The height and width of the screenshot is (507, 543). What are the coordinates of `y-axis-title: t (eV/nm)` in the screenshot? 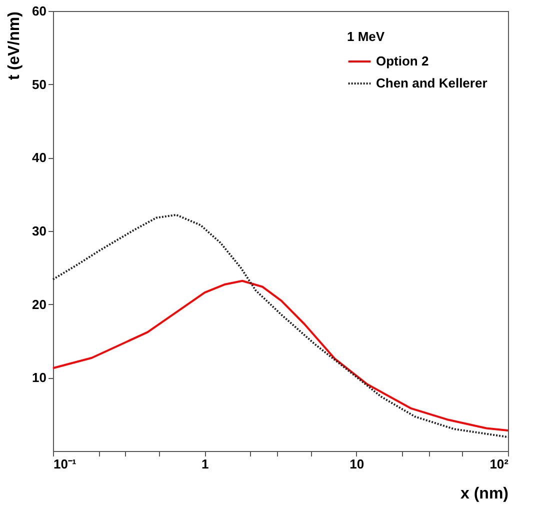 It's located at (15, 46).